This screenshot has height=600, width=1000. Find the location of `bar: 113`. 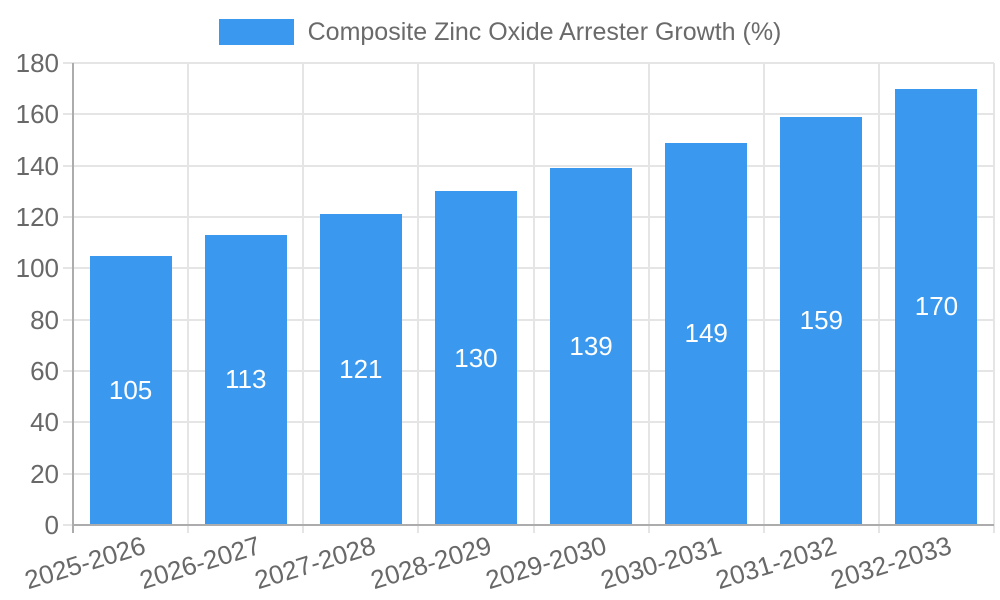

bar: 113 is located at coordinates (245, 379).